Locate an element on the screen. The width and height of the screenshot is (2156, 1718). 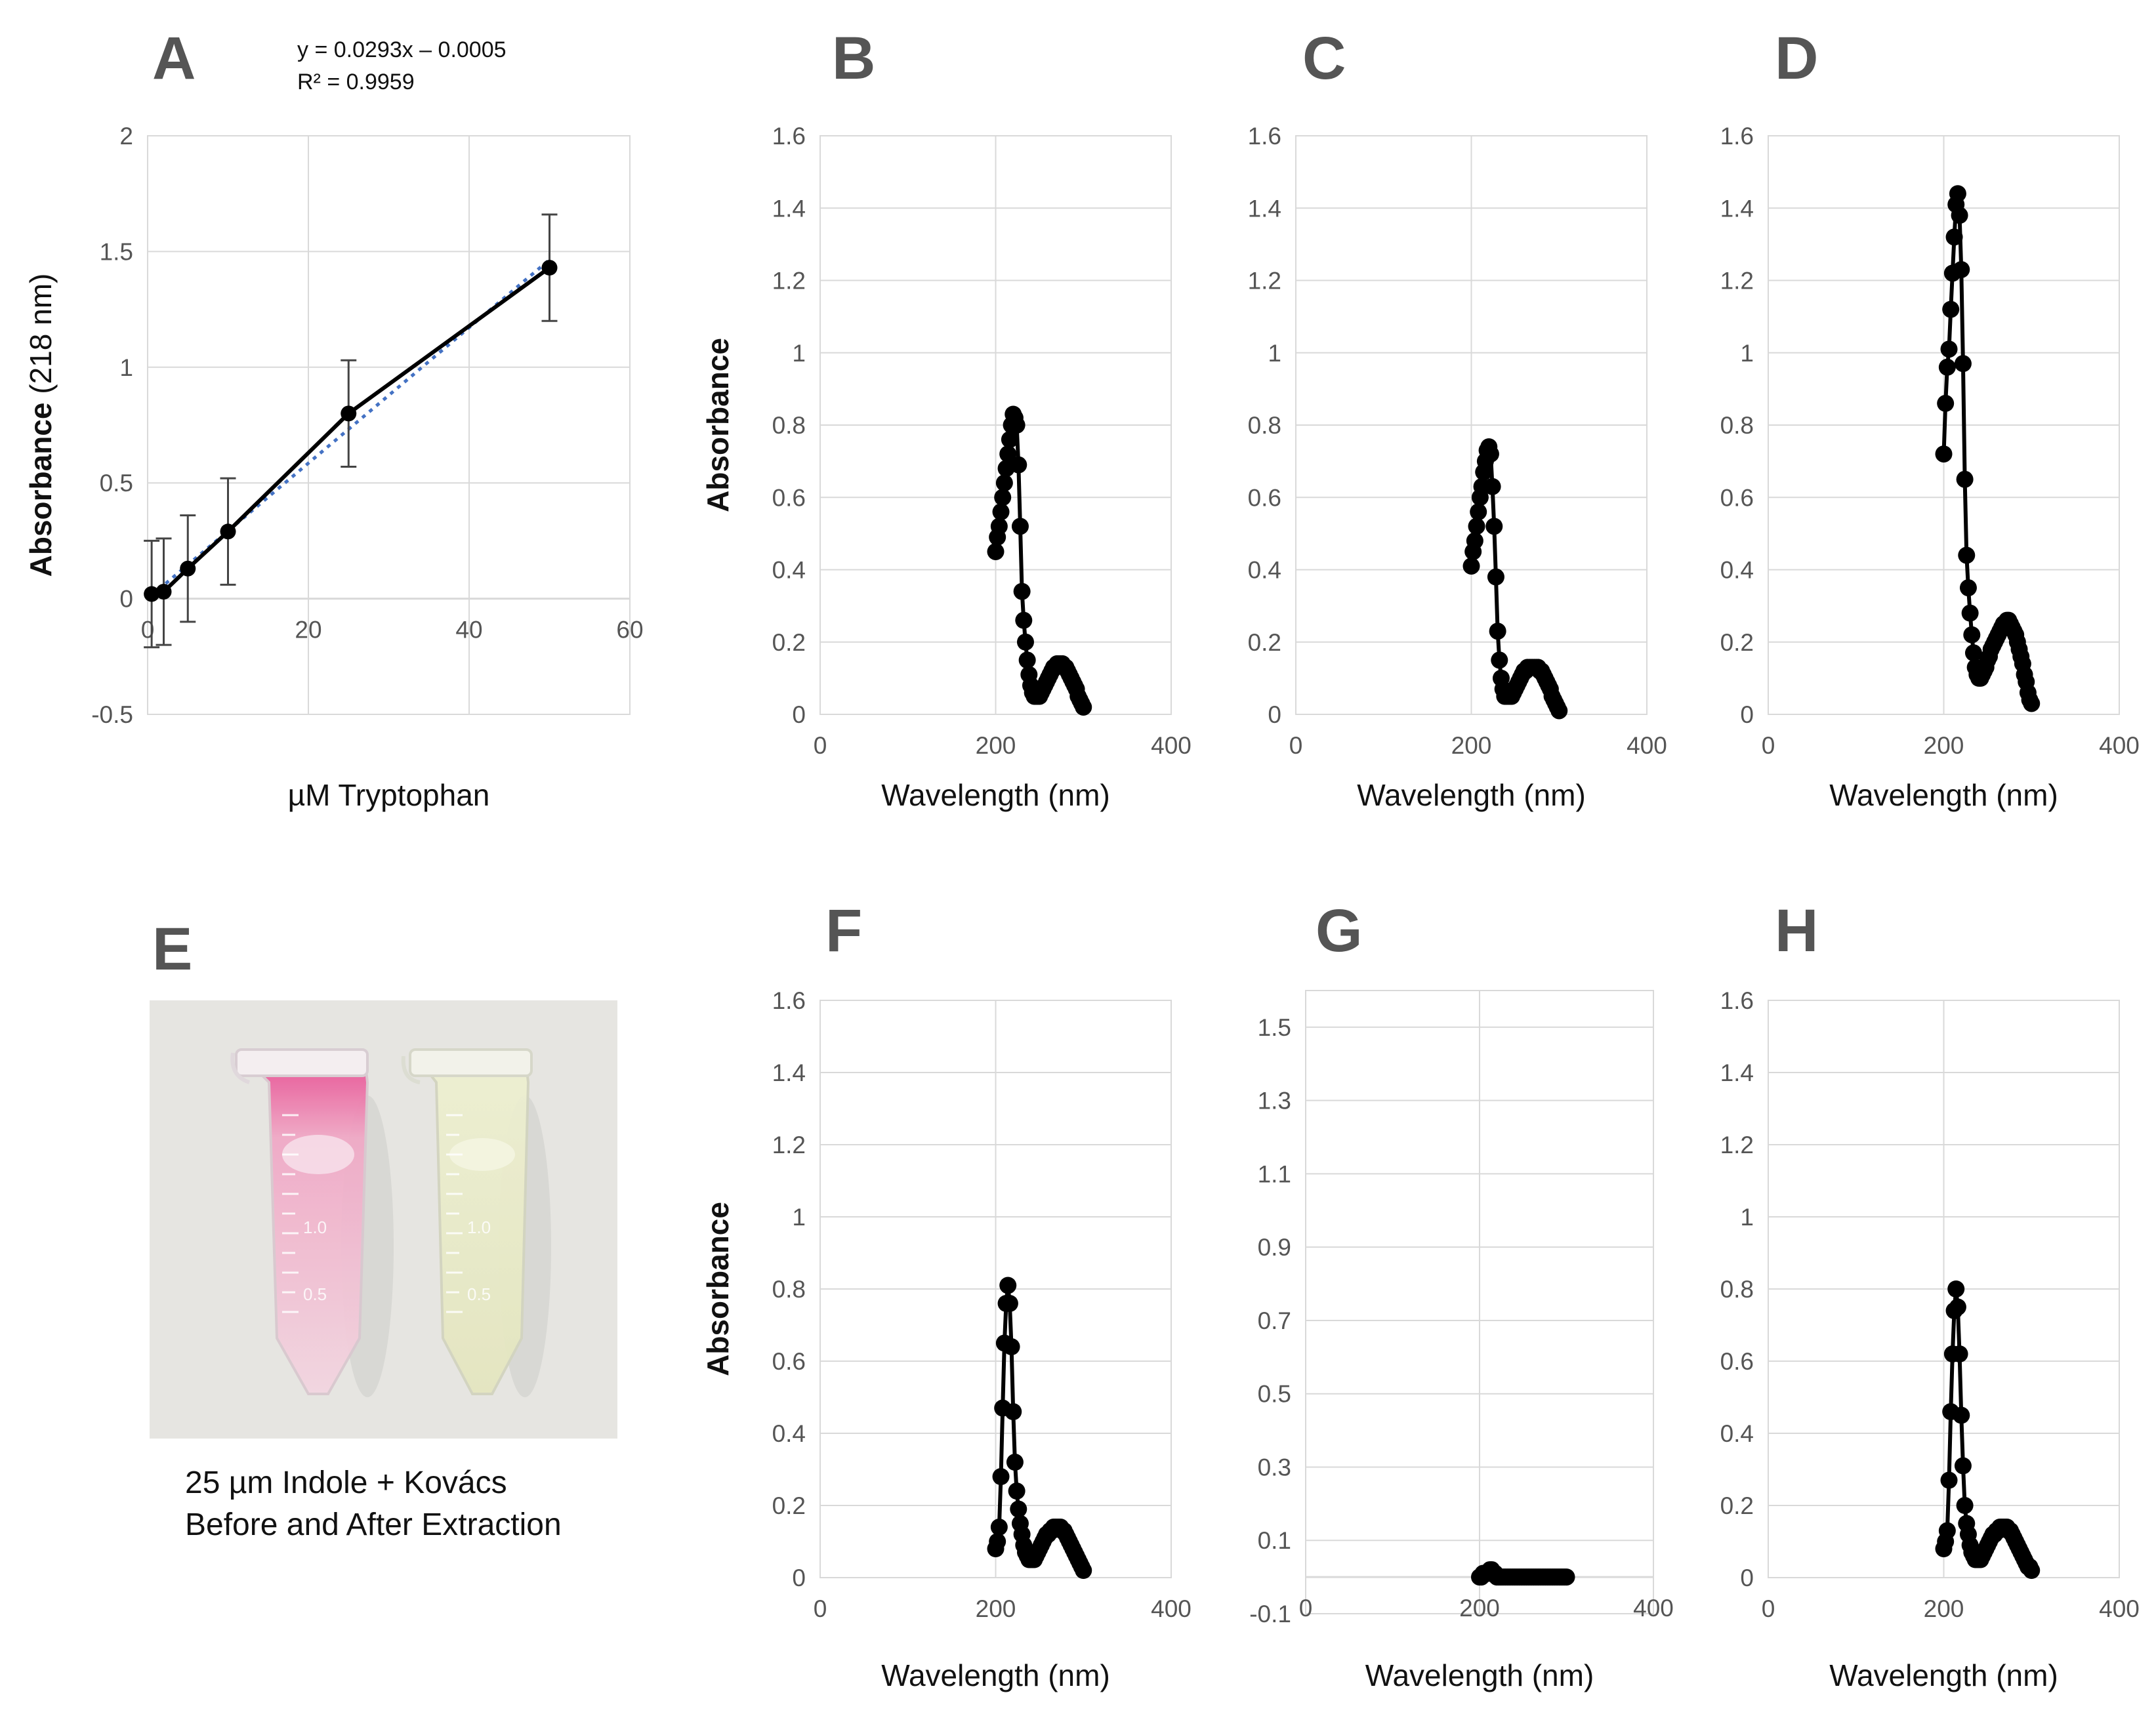
y-tick-label: 1.1 is located at coordinates (1274, 1173).